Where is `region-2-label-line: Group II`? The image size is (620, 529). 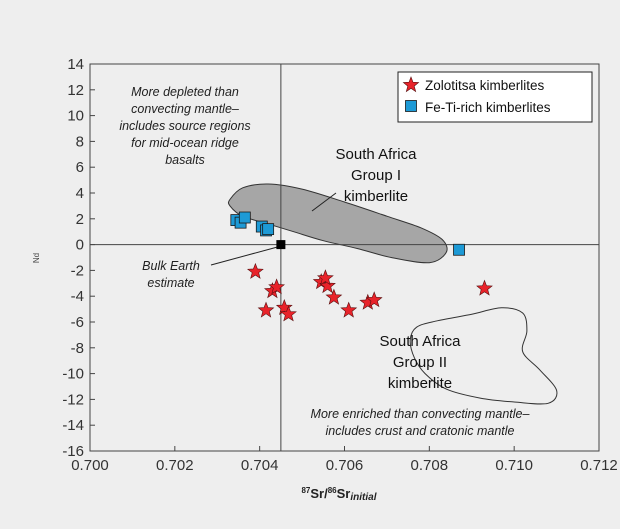
region-2-label-line: Group II is located at coordinates (420, 362).